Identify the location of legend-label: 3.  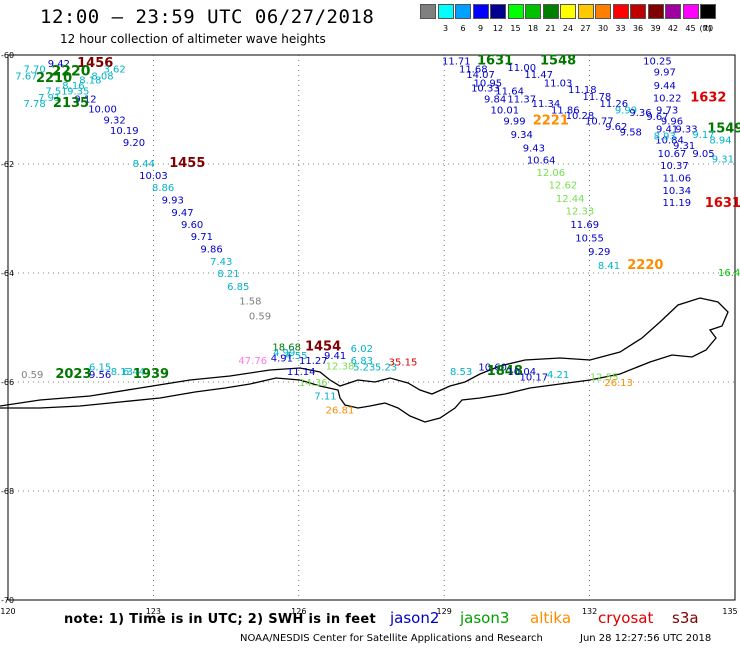
(445, 28).